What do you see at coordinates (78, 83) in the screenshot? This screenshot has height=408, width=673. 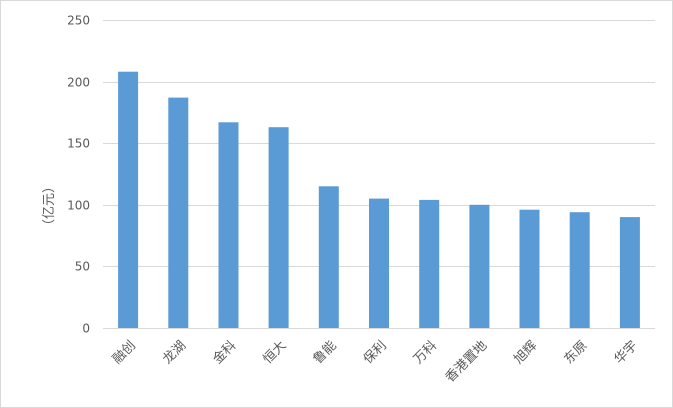 I see `y-tick-label: 200` at bounding box center [78, 83].